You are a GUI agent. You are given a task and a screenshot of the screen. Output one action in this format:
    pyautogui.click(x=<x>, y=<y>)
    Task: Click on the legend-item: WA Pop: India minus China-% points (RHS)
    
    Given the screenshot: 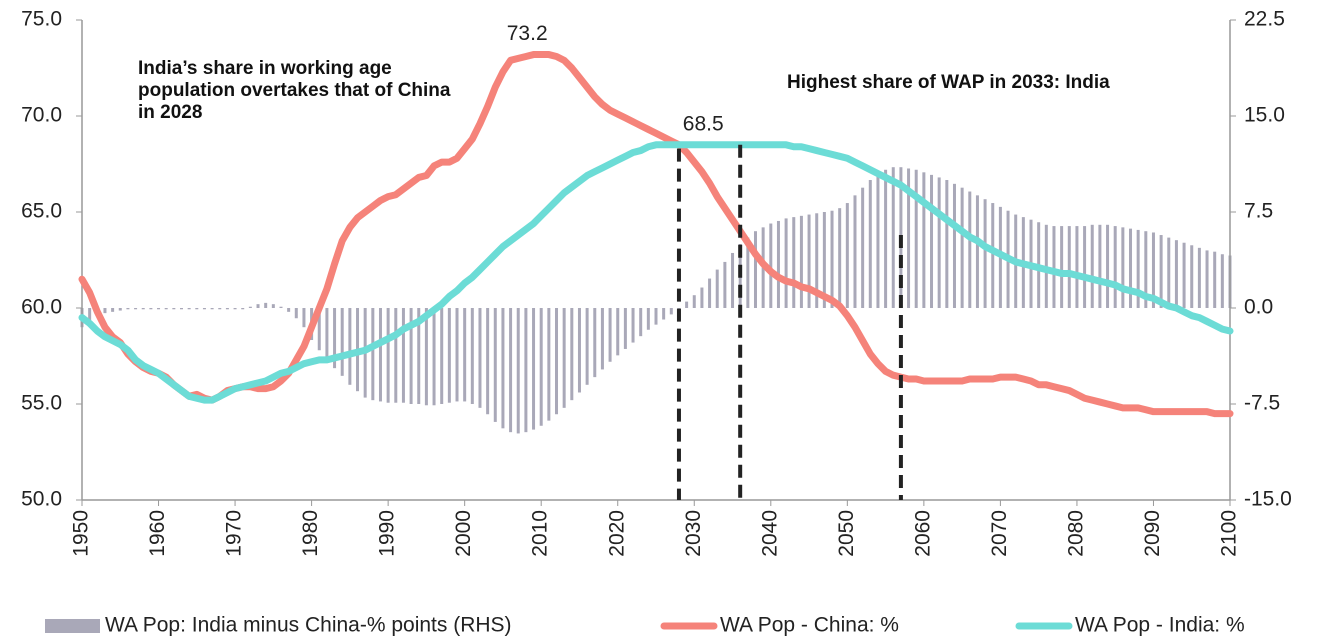 What is the action you would take?
    pyautogui.click(x=278, y=625)
    